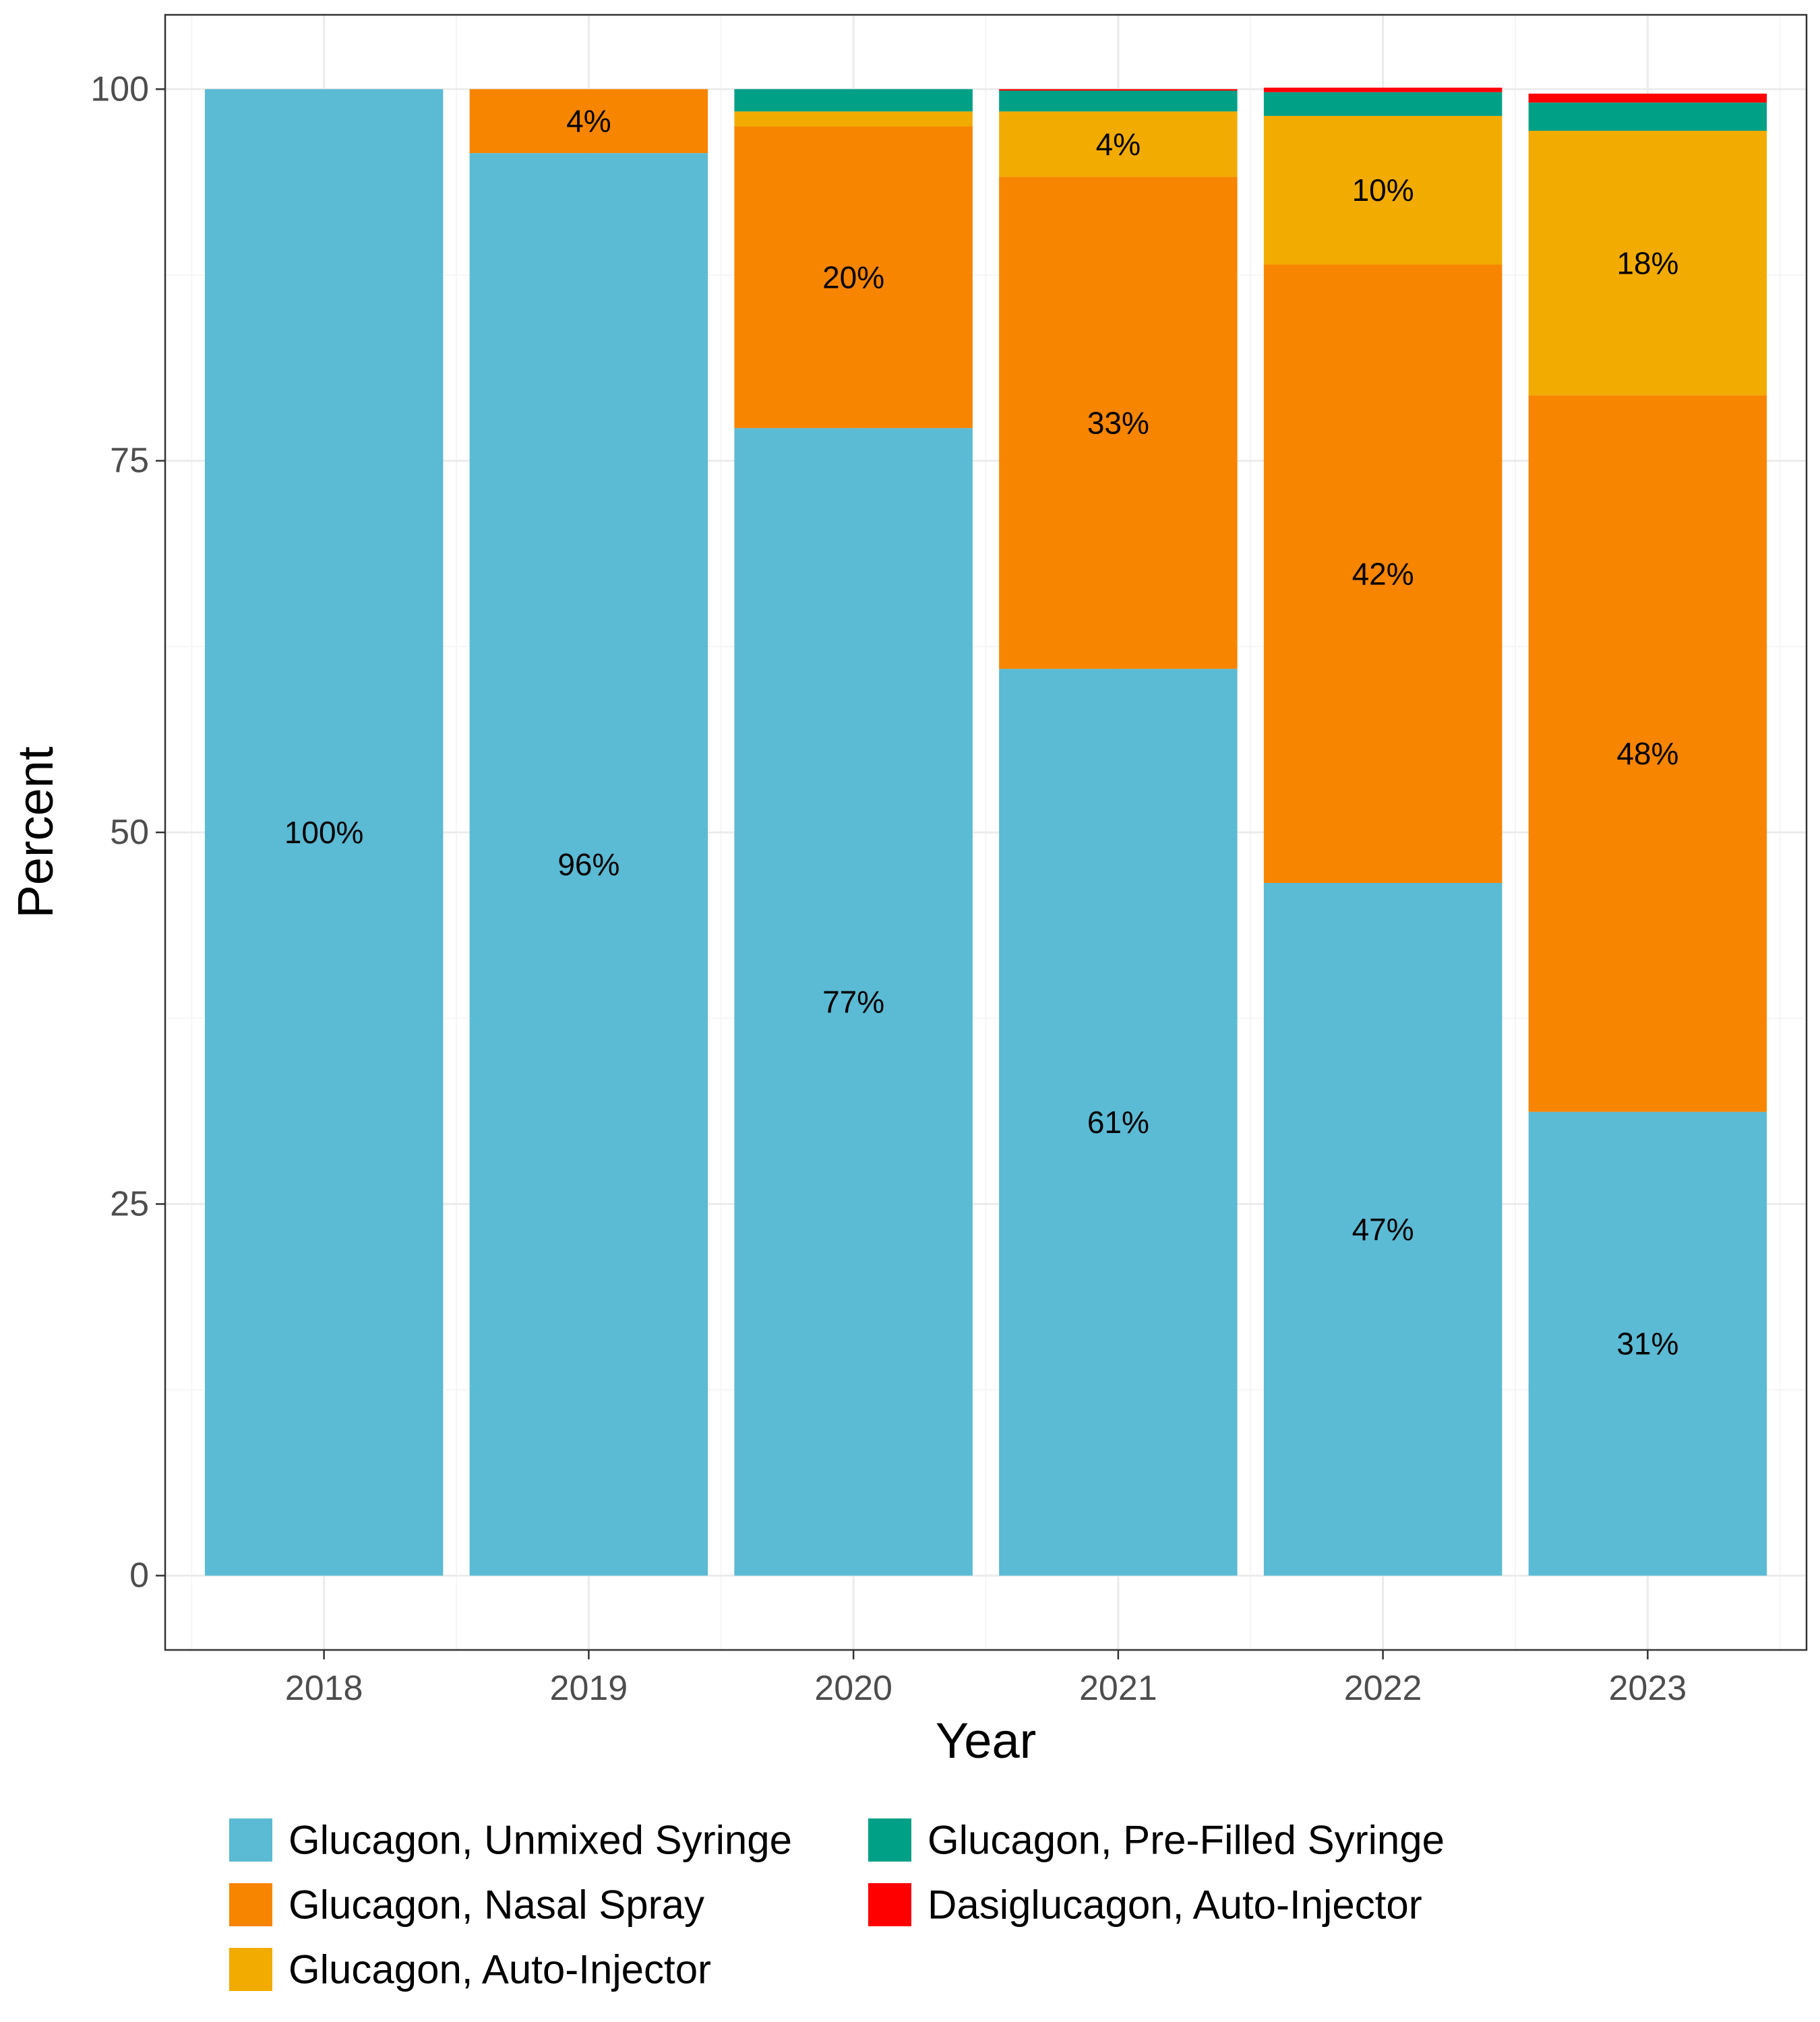 This screenshot has height=2022, width=1820. What do you see at coordinates (589, 1688) in the screenshot?
I see `x-tick-label: 2019` at bounding box center [589, 1688].